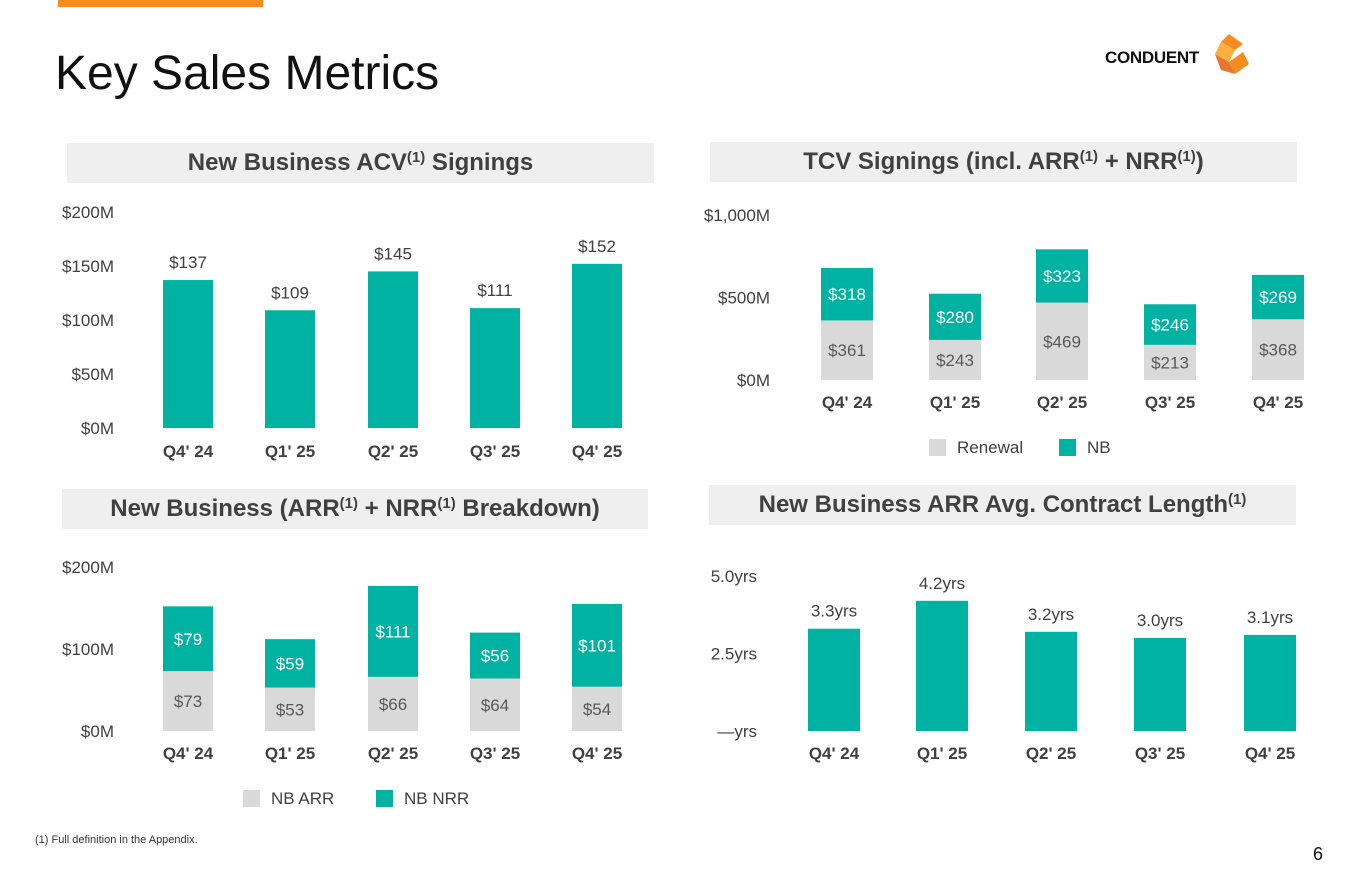 The height and width of the screenshot is (878, 1365). Describe the element at coordinates (495, 451) in the screenshot. I see `acv-category-label: Q3' 25` at that location.